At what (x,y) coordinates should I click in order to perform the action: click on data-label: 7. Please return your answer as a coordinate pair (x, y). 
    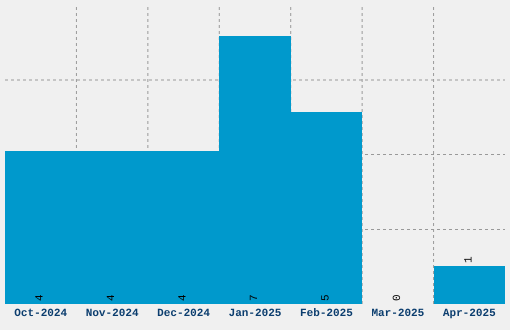
    Looking at the image, I should click on (255, 297).